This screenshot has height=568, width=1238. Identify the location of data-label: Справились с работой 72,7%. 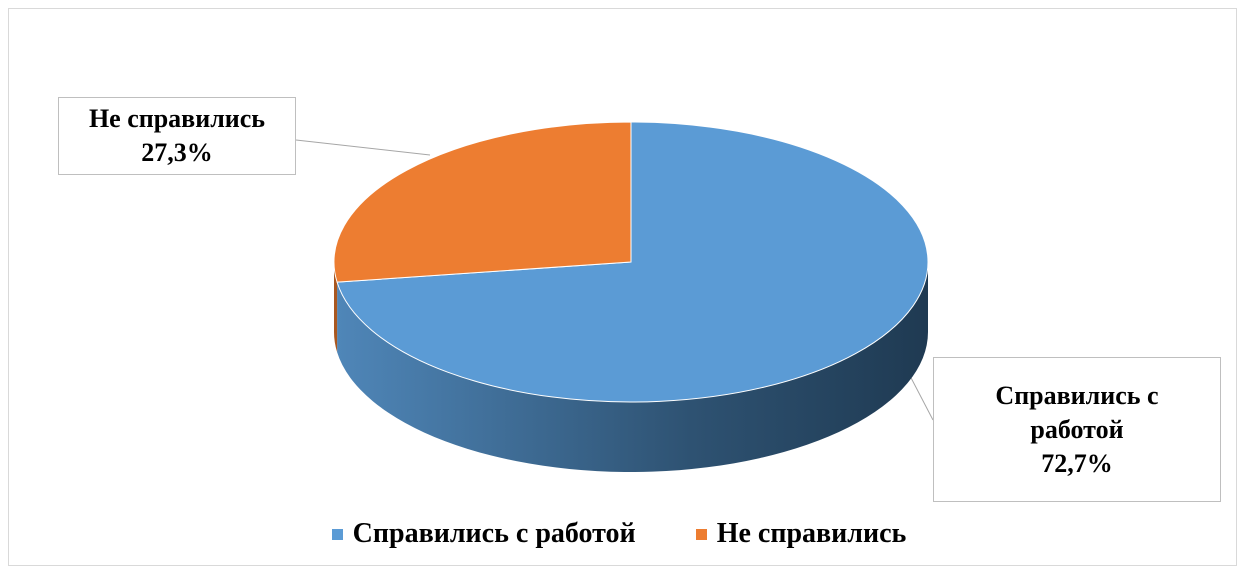
(1077, 429).